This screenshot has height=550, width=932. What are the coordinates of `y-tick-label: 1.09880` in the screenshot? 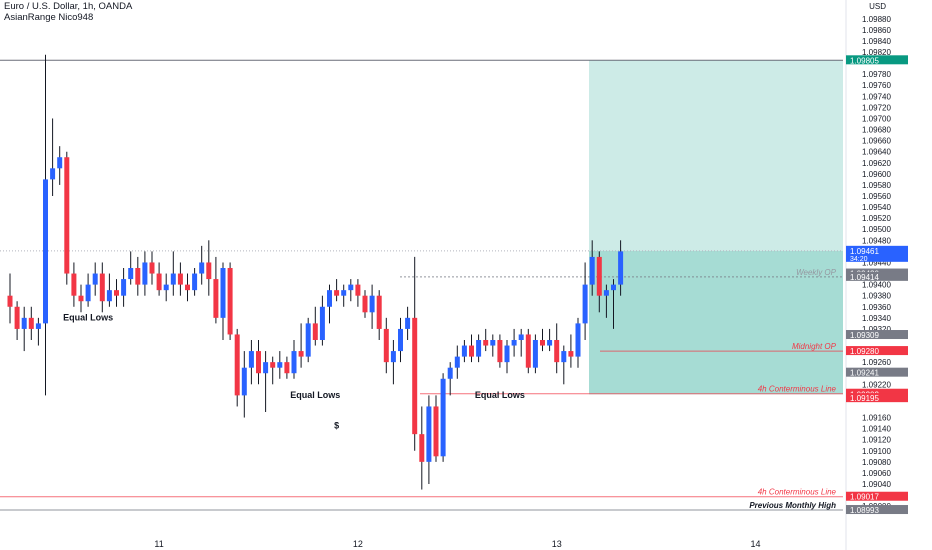 It's located at (876, 19).